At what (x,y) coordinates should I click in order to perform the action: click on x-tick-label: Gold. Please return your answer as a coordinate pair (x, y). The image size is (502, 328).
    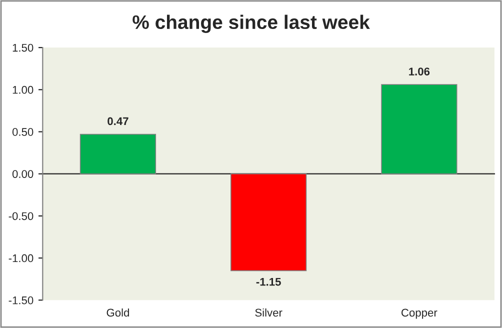
    Looking at the image, I should click on (117, 312).